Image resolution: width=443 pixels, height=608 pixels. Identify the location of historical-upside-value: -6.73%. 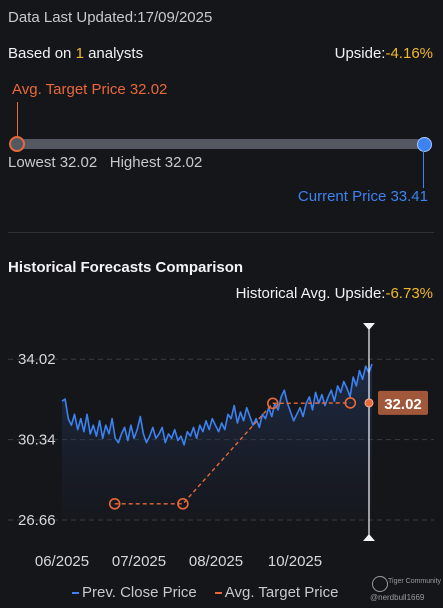
(409, 293).